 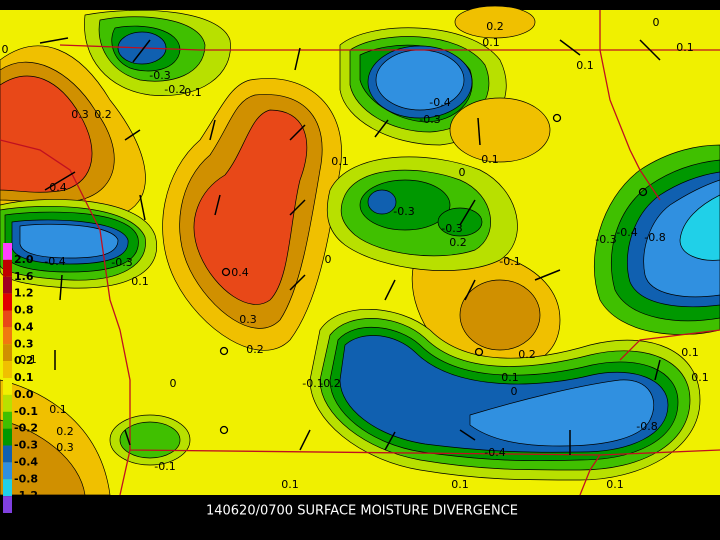 What do you see at coordinates (26, 478) in the screenshot?
I see `legend-label: -0.8` at bounding box center [26, 478].